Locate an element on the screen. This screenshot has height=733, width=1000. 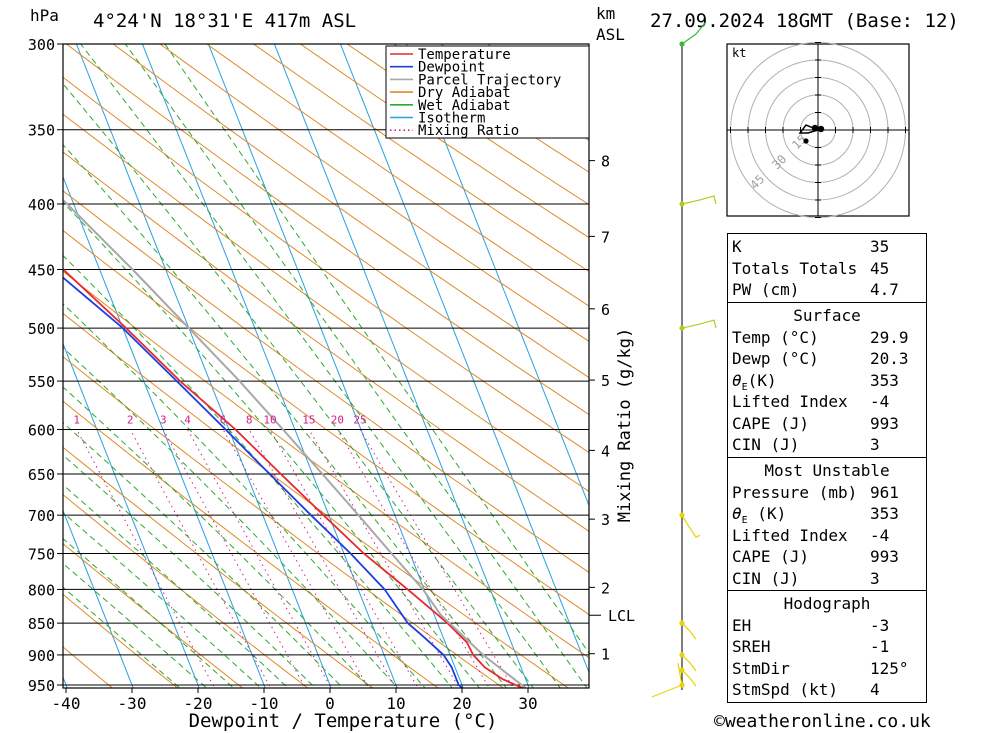
hodograph-unit: kt is located at coordinates (739, 53).